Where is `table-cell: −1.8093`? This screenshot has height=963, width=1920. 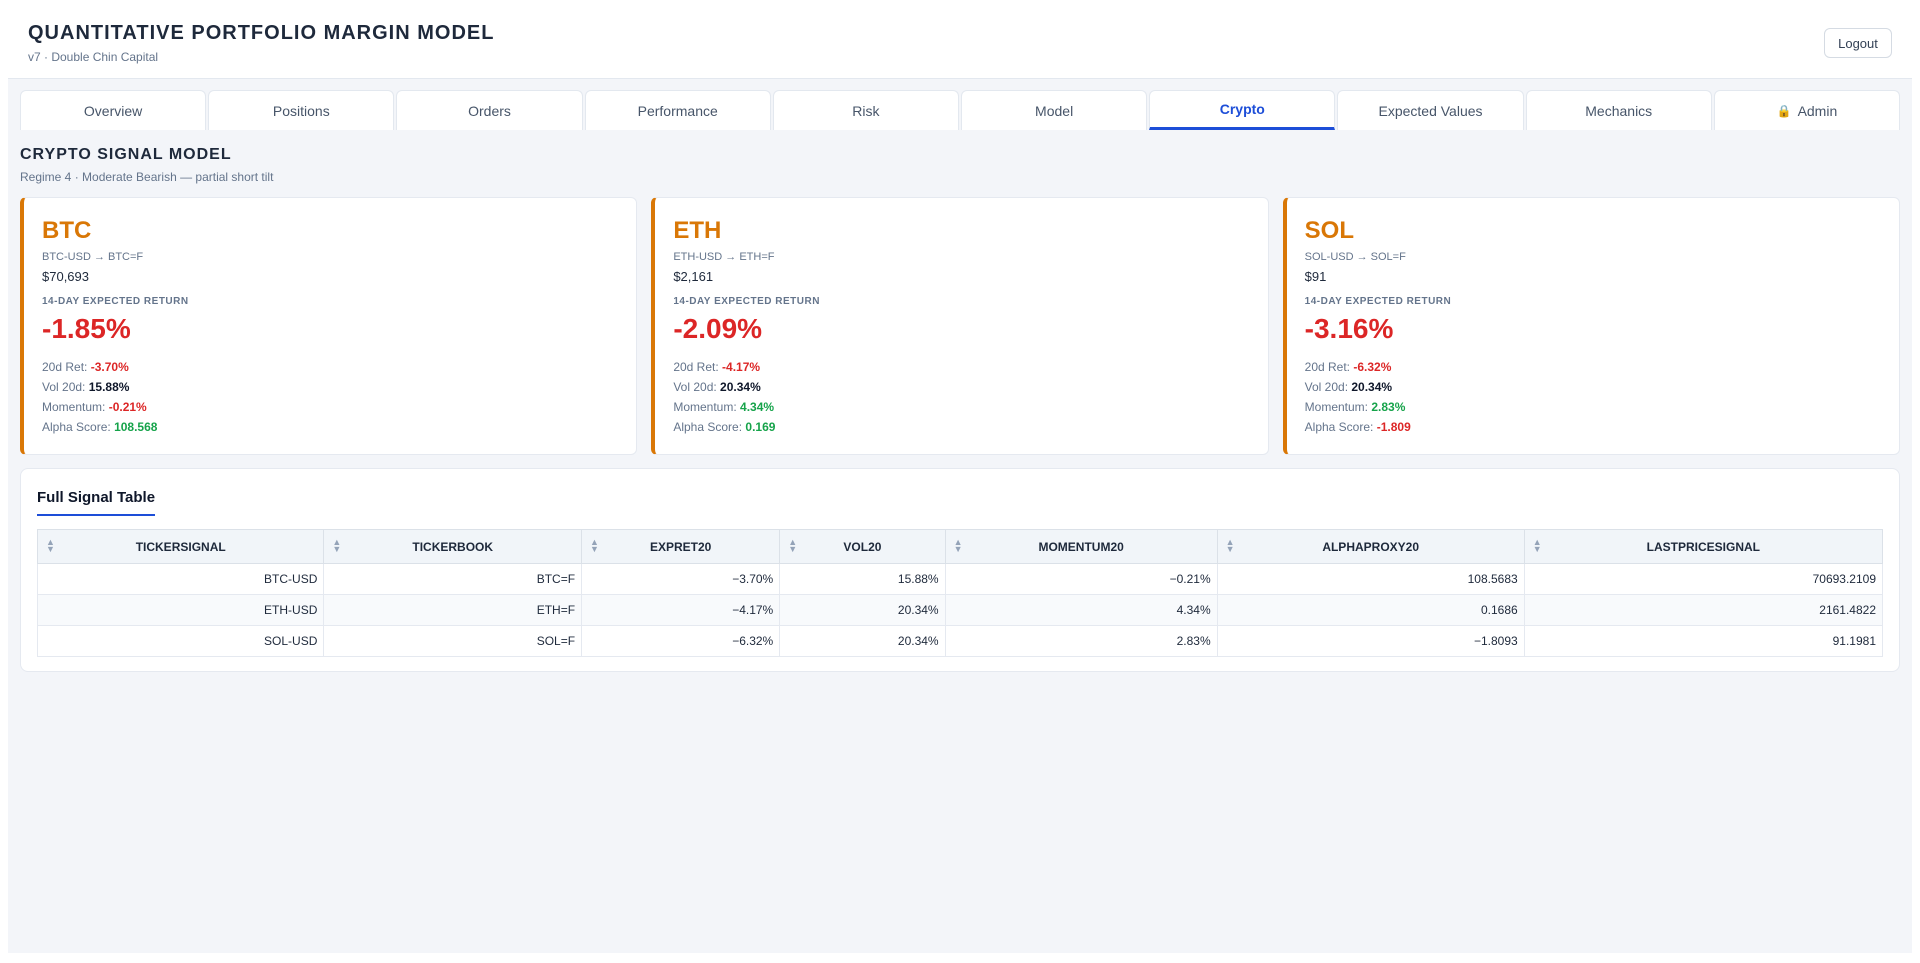 table-cell: −1.8093 is located at coordinates (1370, 641).